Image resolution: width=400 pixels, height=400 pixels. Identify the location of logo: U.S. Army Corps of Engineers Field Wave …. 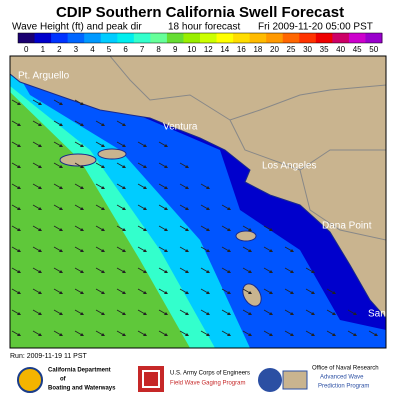
(194, 379).